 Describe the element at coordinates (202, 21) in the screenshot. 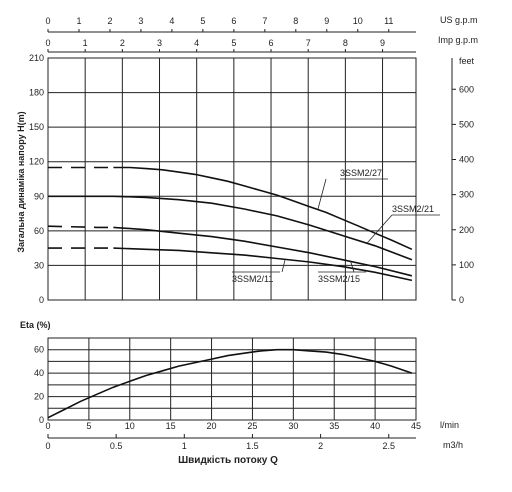

I see `us-gpm-tick-label: 5` at that location.